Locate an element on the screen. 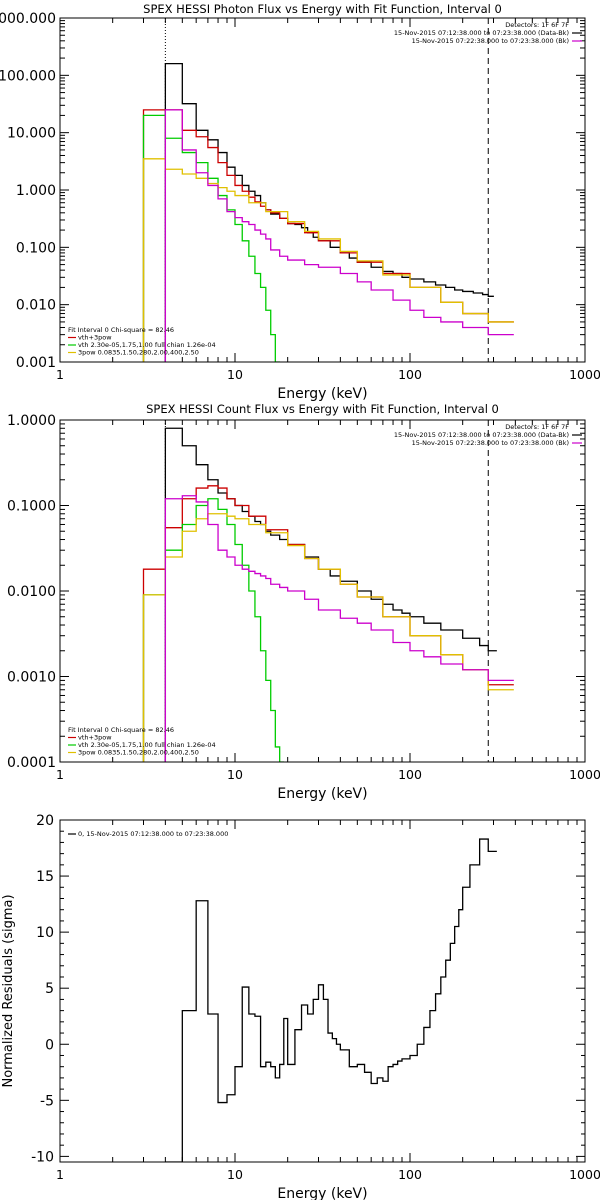  y-tick-label: 0.100 is located at coordinates (36, 248).